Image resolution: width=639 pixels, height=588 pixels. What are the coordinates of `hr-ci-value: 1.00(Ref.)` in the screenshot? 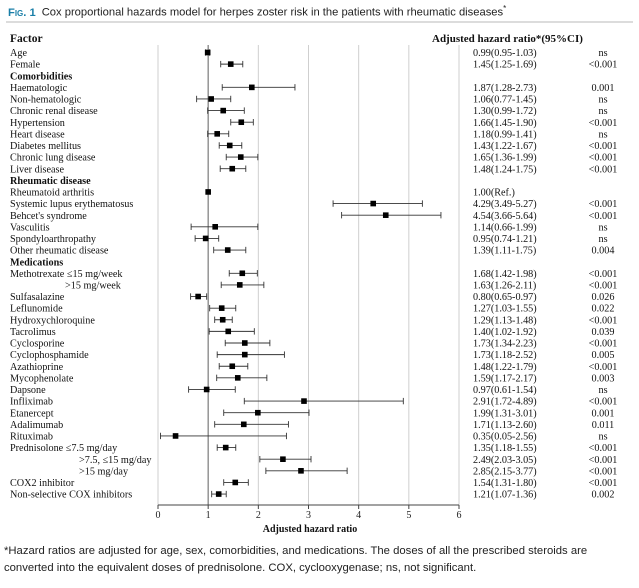 It's located at (494, 193).